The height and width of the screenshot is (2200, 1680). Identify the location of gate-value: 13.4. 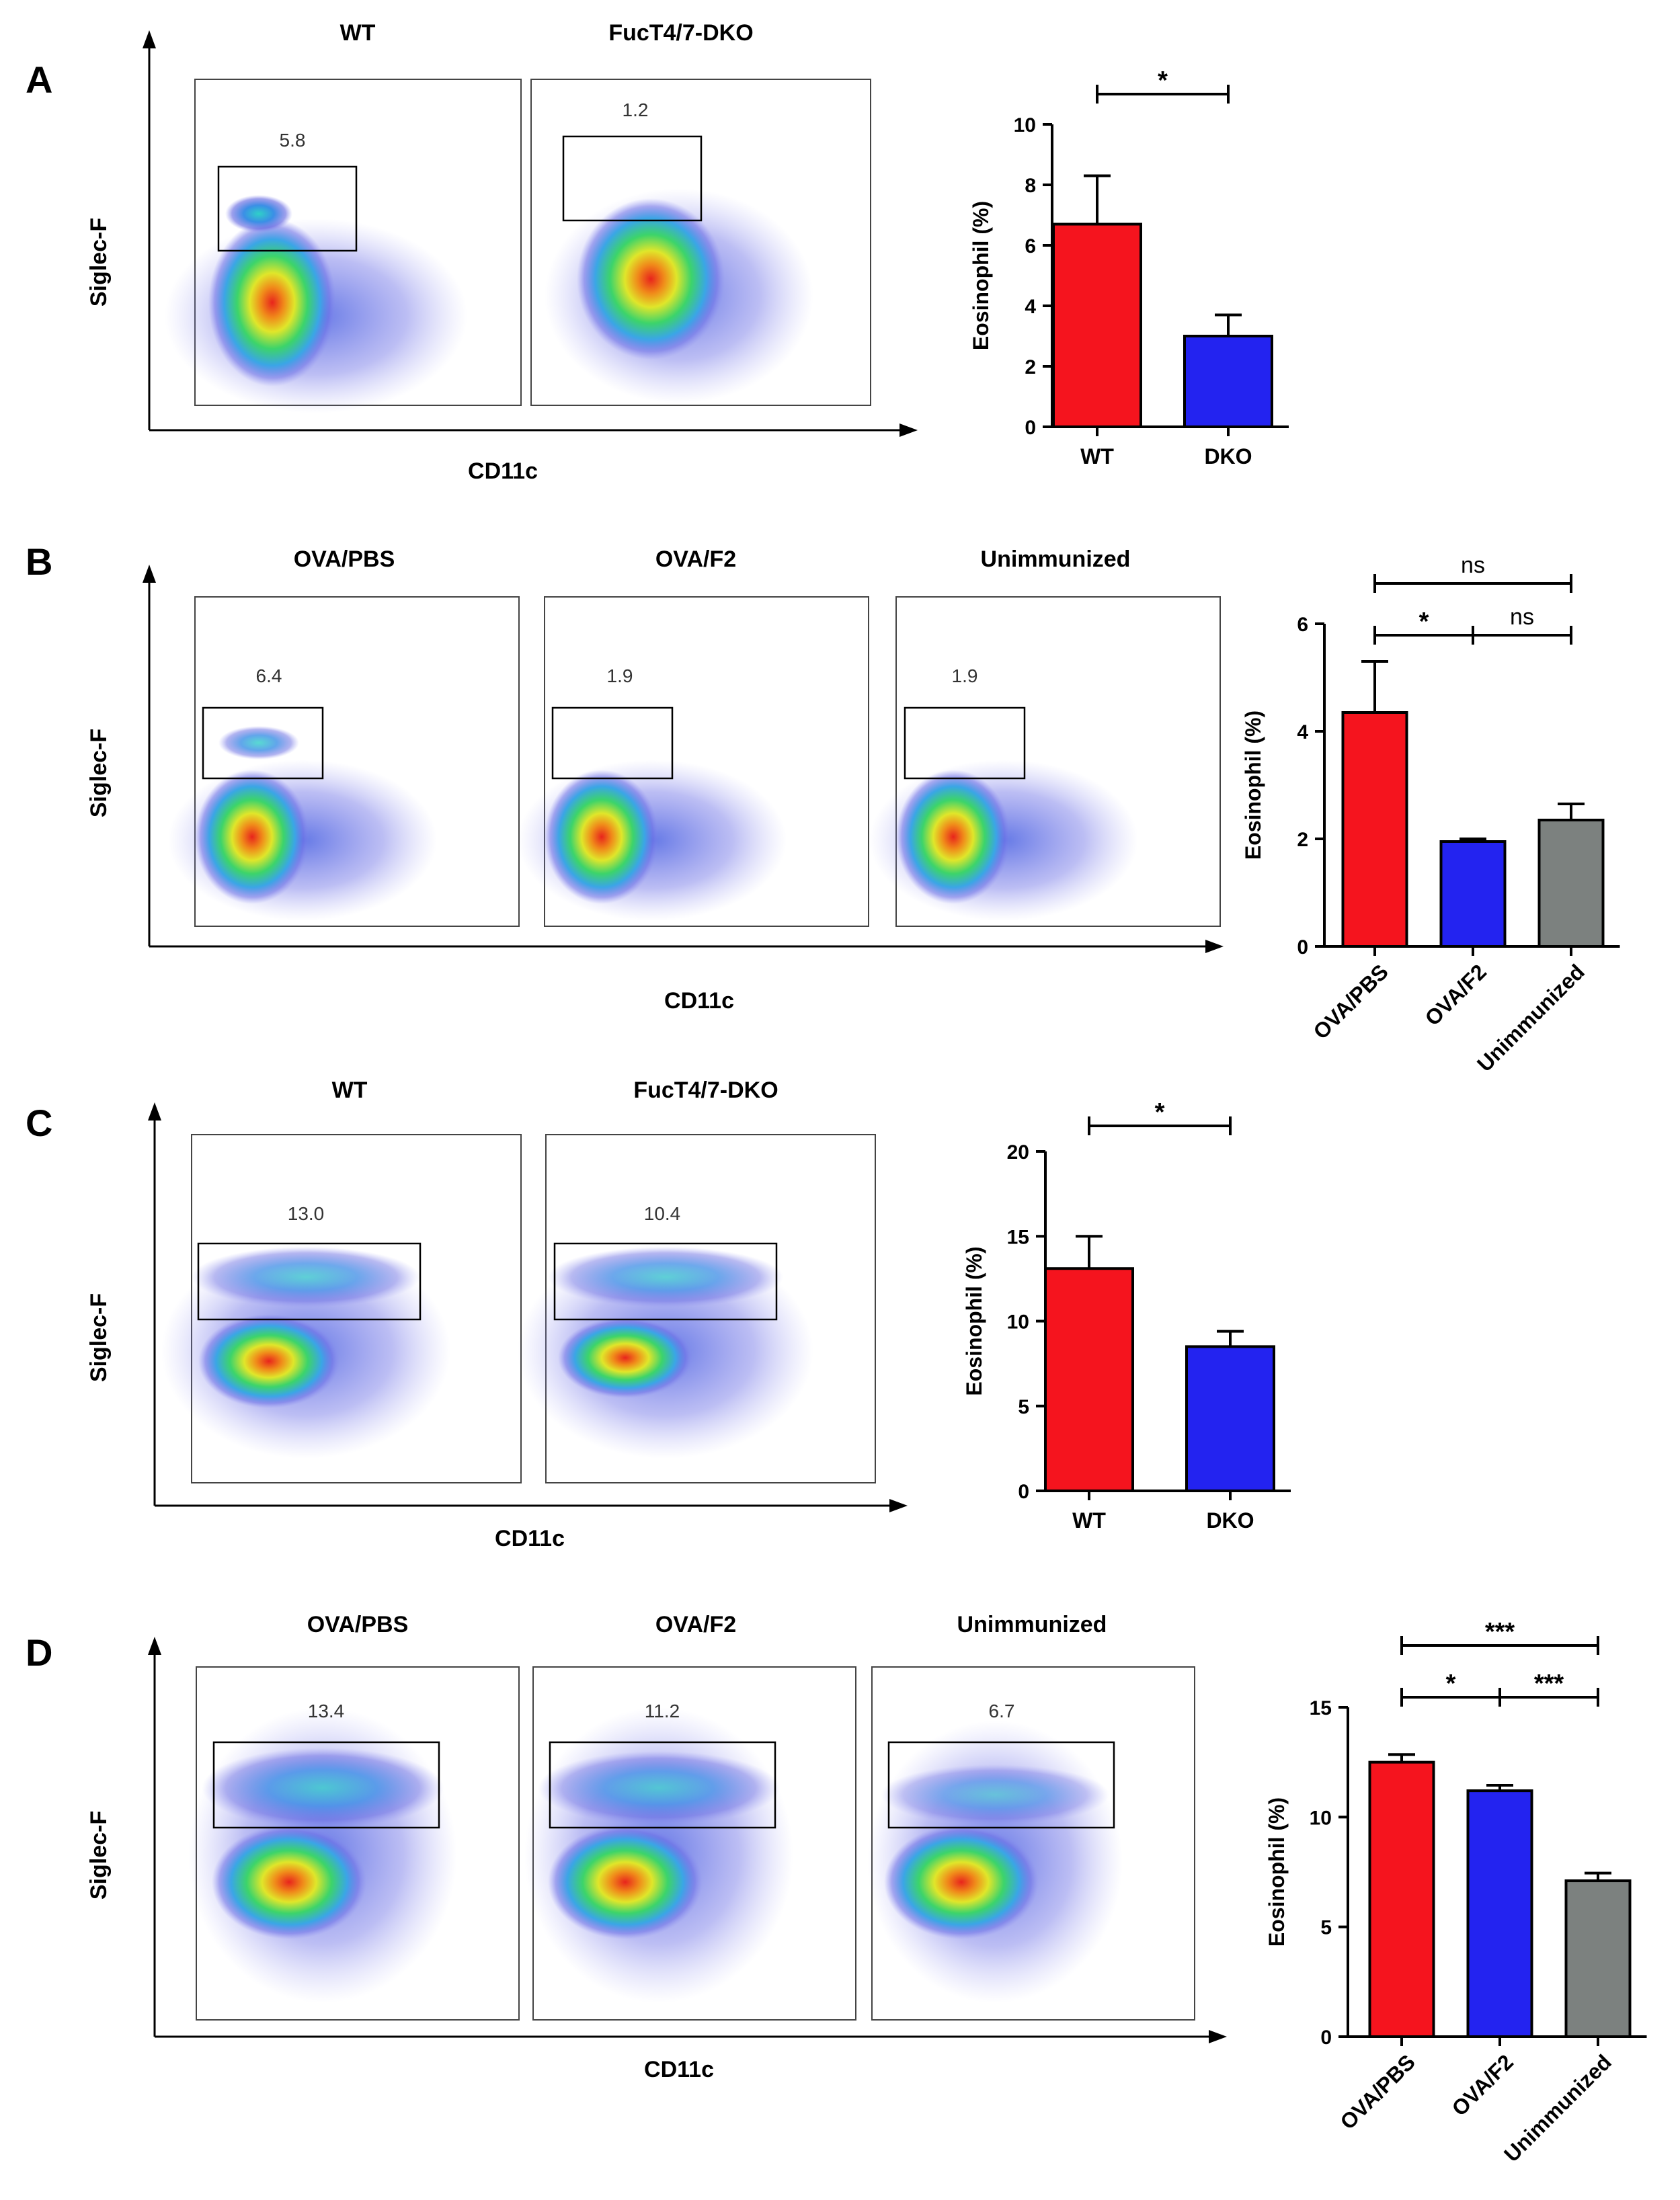
(326, 1711).